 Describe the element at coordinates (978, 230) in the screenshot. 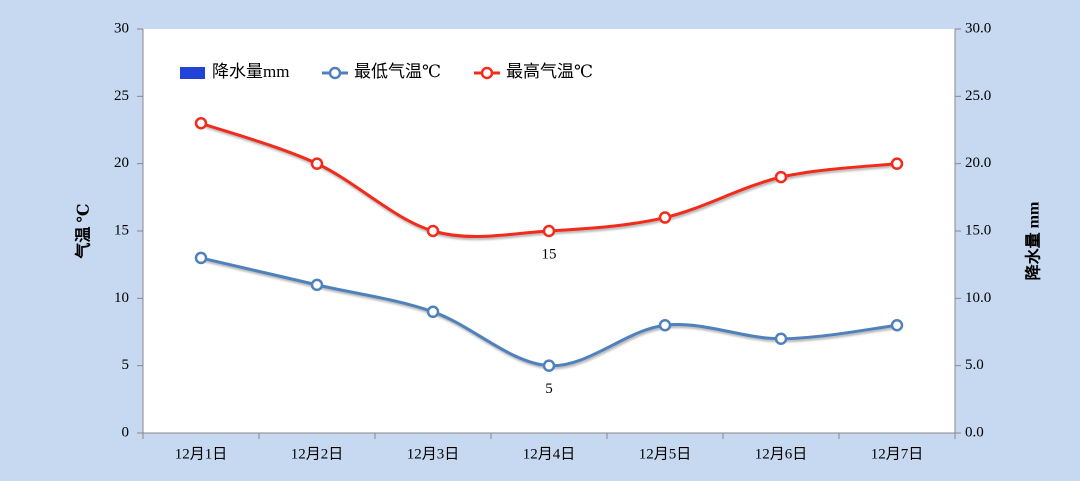

I see `y2-tick-label: 15.0` at that location.